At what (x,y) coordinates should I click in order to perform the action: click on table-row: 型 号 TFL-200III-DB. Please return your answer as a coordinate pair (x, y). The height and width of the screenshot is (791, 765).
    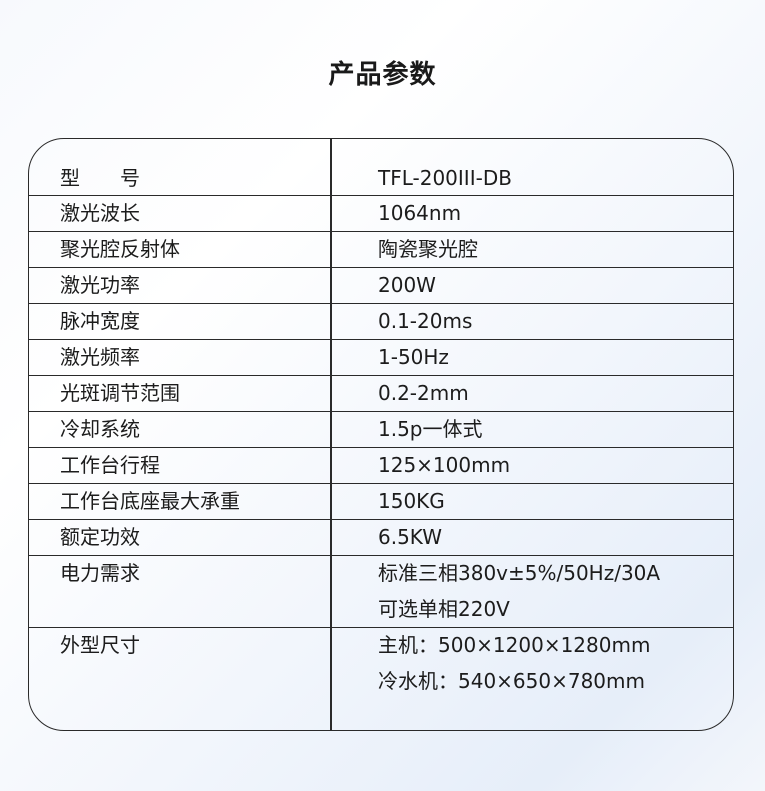
    Looking at the image, I should click on (381, 167).